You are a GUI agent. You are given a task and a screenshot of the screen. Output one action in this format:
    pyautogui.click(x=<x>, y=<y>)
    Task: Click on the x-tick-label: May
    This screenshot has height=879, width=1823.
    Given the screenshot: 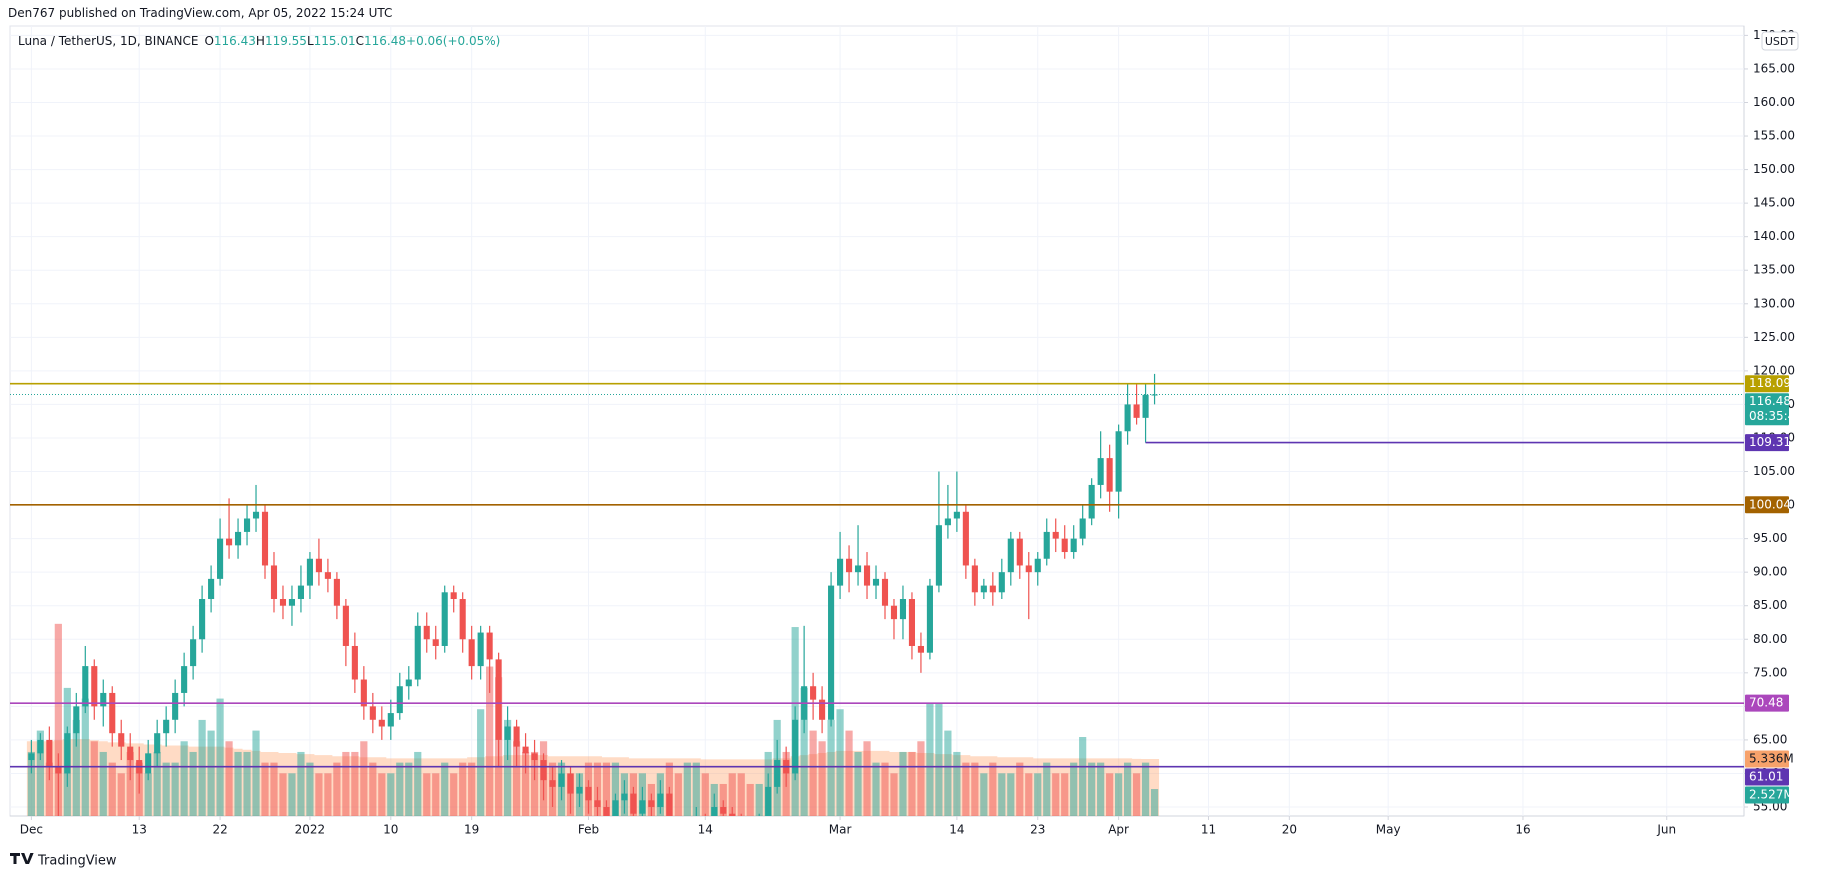 What is the action you would take?
    pyautogui.click(x=1388, y=830)
    